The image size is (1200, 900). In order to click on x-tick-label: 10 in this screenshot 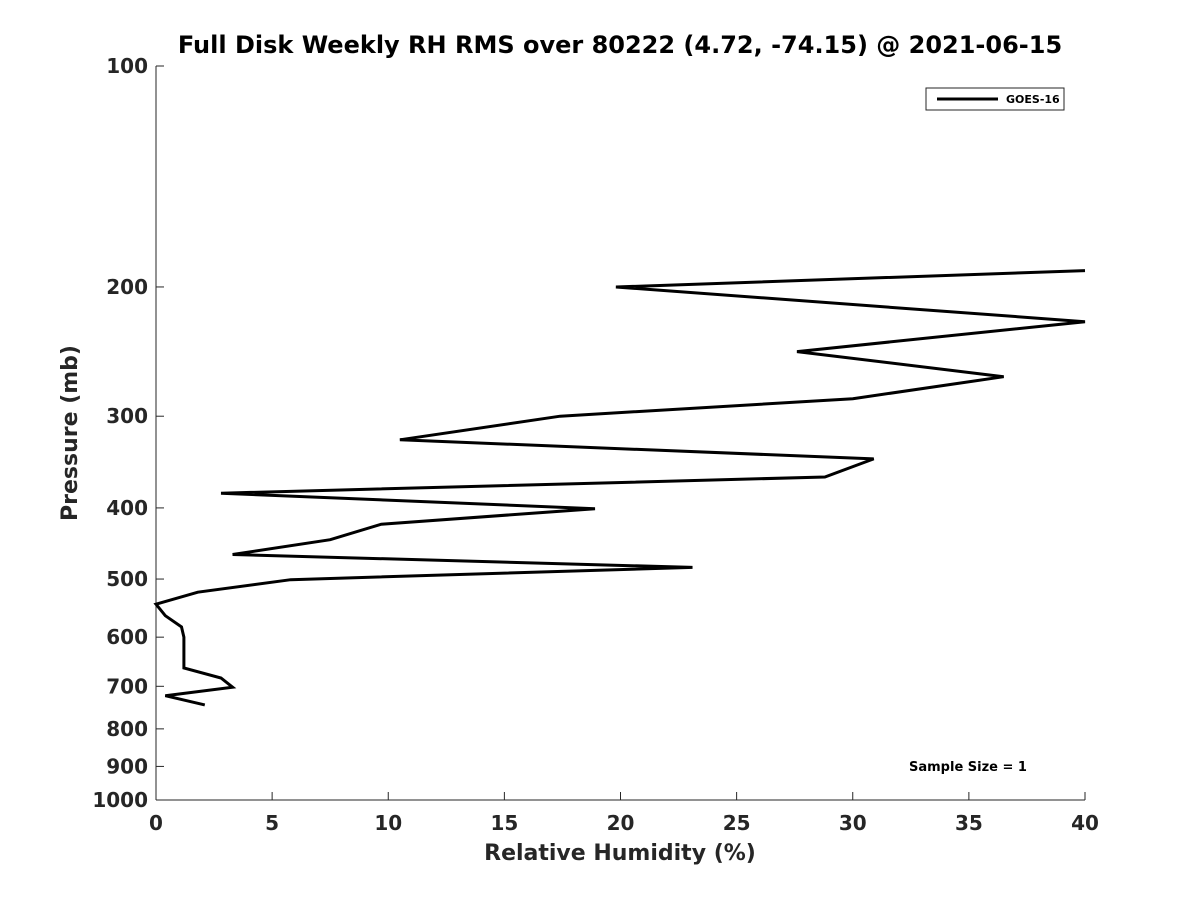, I will do `click(388, 823)`.